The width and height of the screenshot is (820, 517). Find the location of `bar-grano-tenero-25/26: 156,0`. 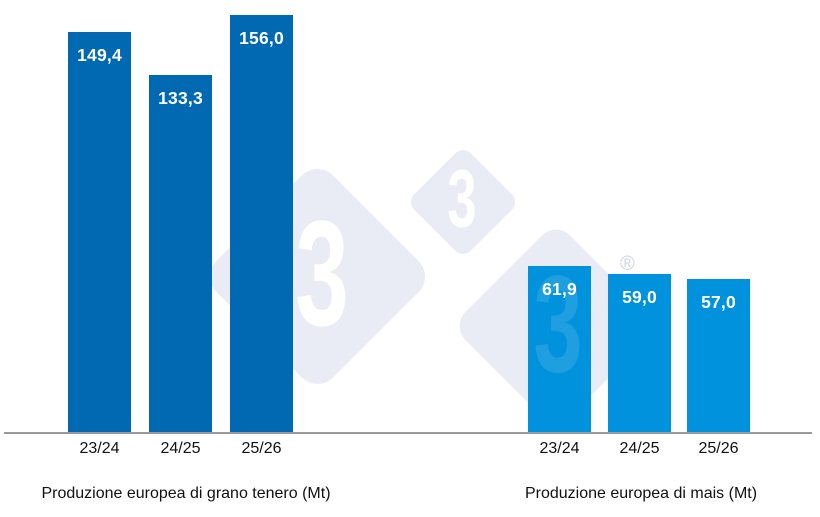

bar-grano-tenero-25/26: 156,0 is located at coordinates (261, 223).